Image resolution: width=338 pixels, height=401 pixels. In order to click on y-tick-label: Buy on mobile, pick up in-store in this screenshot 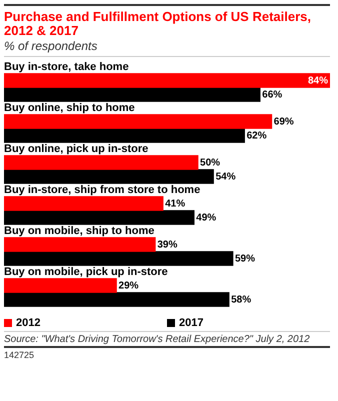, I will do `click(86, 272)`.